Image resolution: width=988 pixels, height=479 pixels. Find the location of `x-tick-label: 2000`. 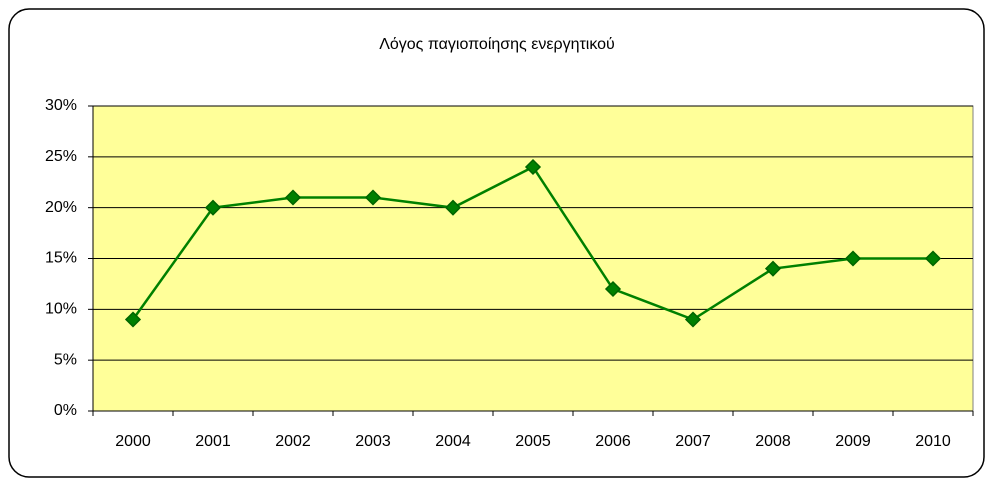

x-tick-label: 2000 is located at coordinates (133, 441).